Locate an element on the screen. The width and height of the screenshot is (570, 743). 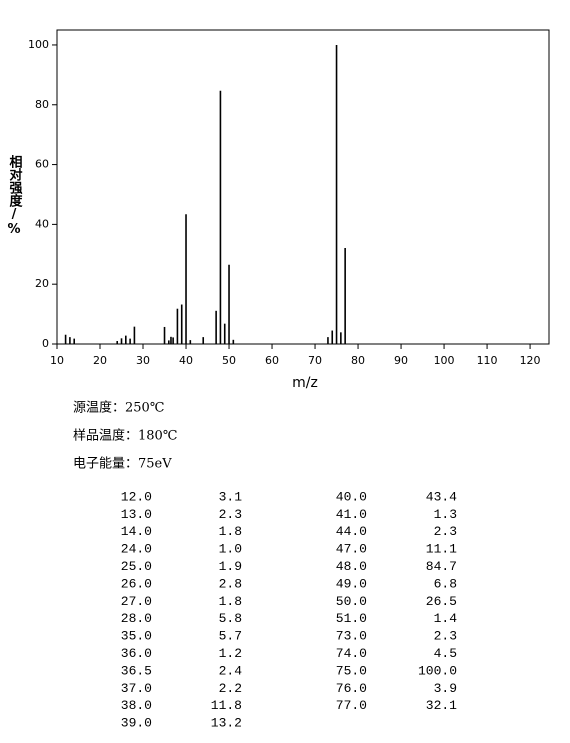
table-cell: 36.0 is located at coordinates (136, 653).